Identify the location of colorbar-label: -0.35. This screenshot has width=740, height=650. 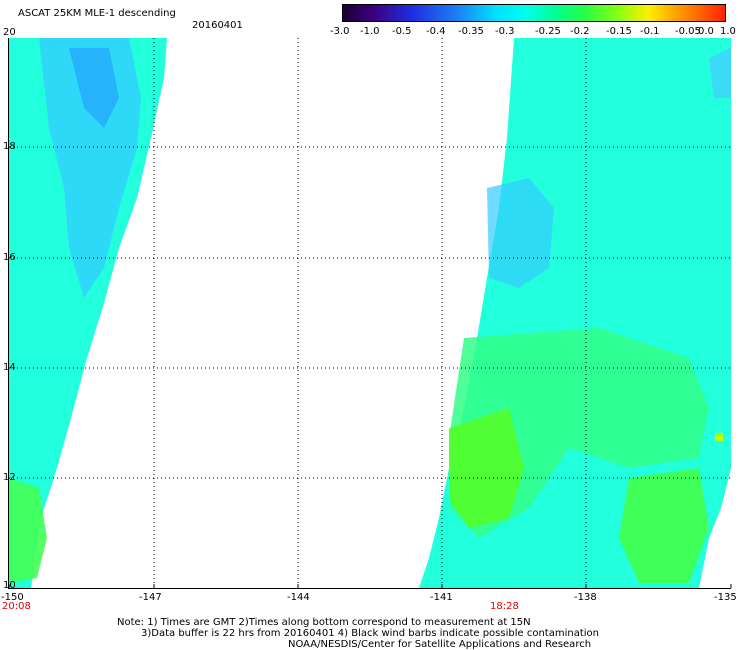
(471, 31).